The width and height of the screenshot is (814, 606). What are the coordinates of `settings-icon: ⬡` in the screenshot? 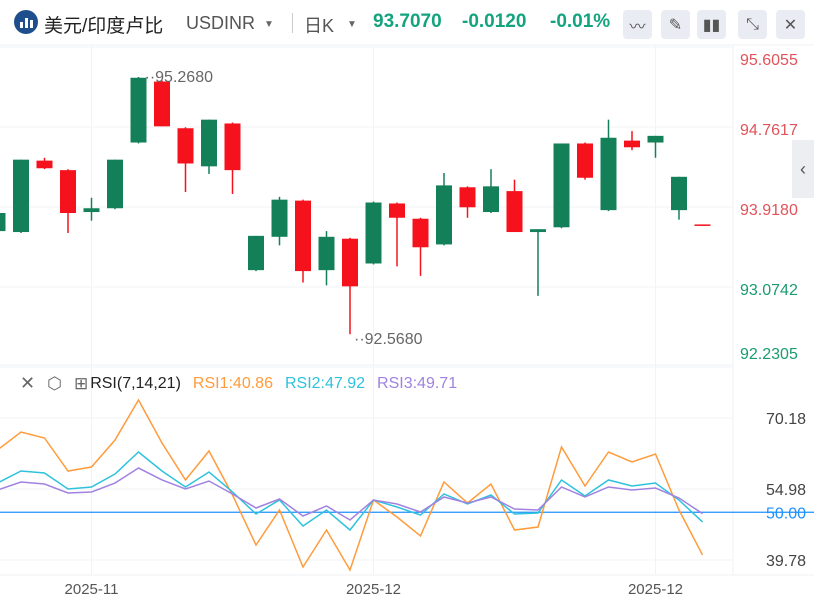 It's located at (54, 383).